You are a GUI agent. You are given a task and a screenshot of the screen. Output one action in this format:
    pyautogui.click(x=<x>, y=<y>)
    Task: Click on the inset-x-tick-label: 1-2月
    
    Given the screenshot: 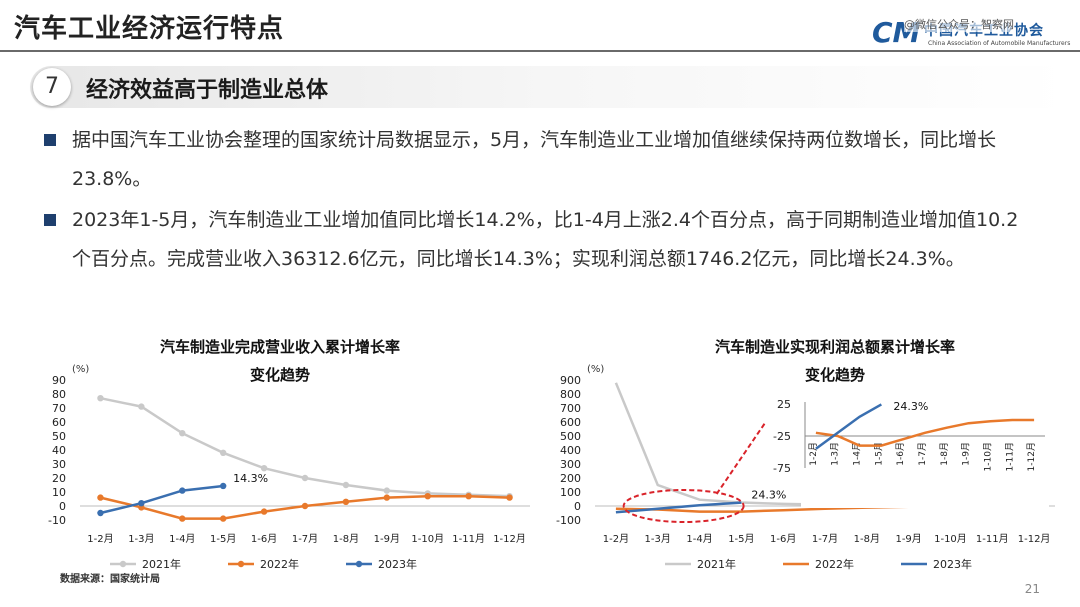 What is the action you would take?
    pyautogui.click(x=813, y=454)
    